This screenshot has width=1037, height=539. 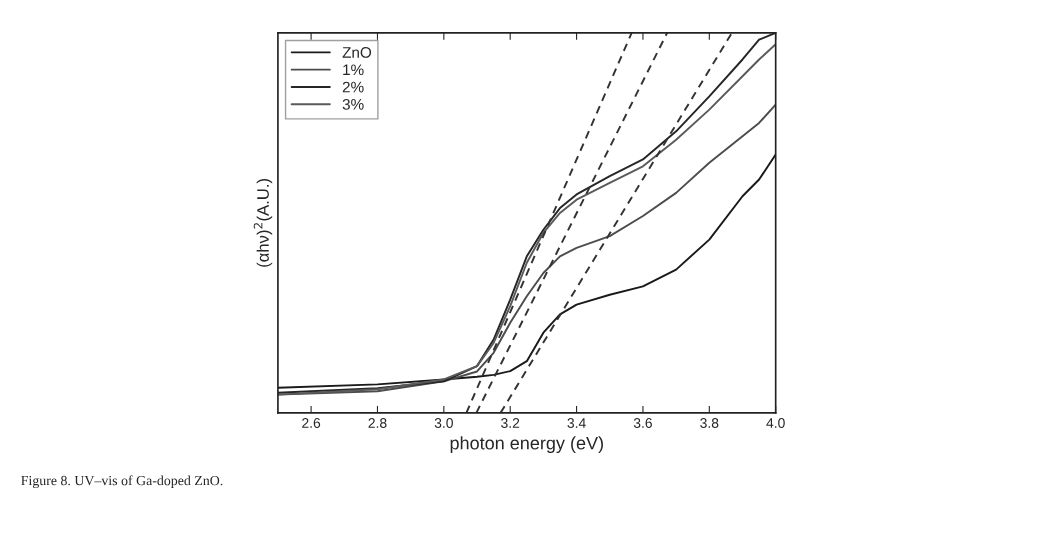 What do you see at coordinates (353, 104) in the screenshot?
I see `legend-label: 3%` at bounding box center [353, 104].